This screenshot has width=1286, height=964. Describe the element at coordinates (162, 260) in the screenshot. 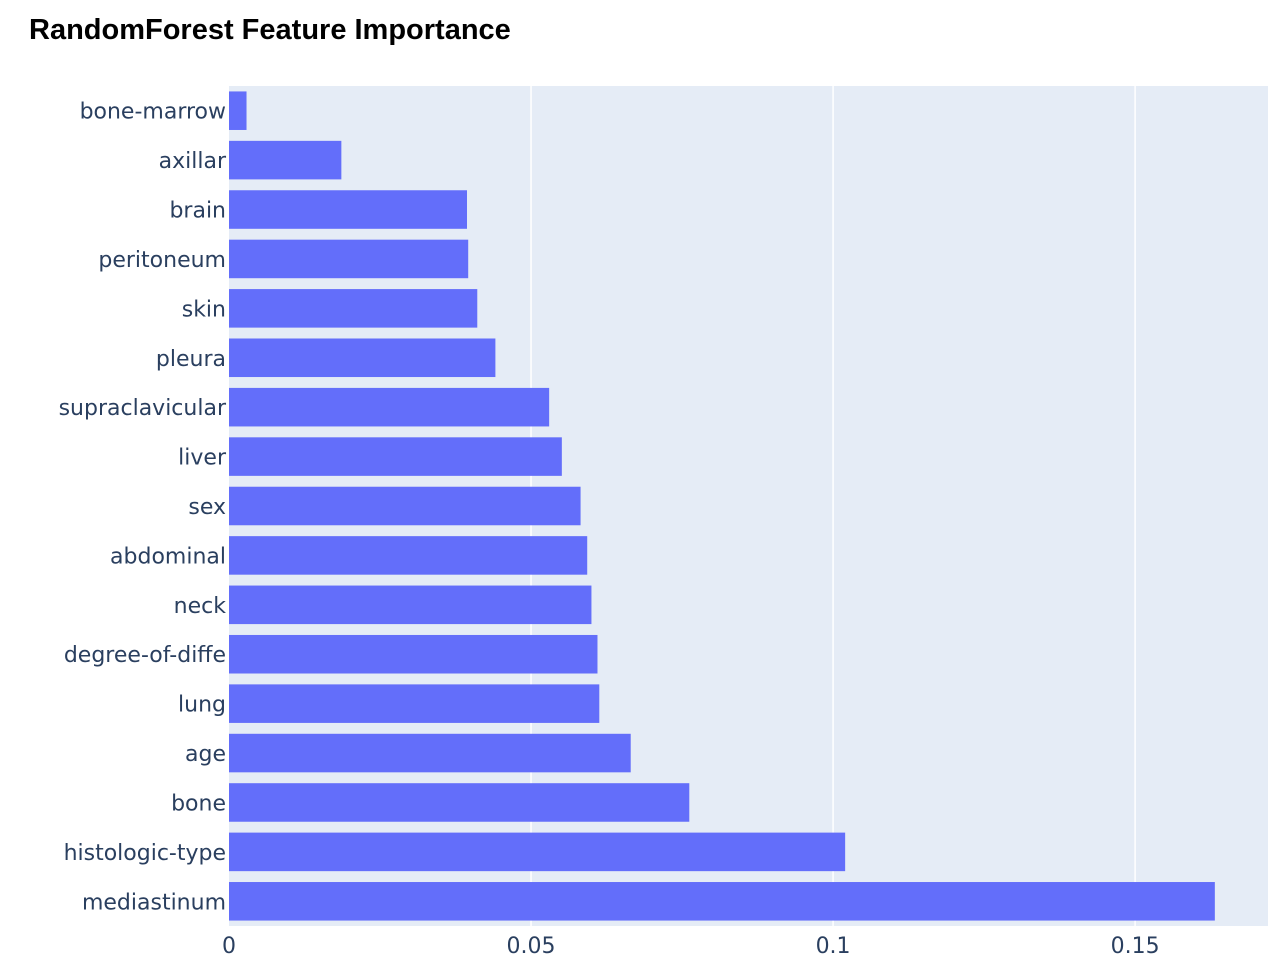

I see `y-tick-label: peritoneum` at that location.